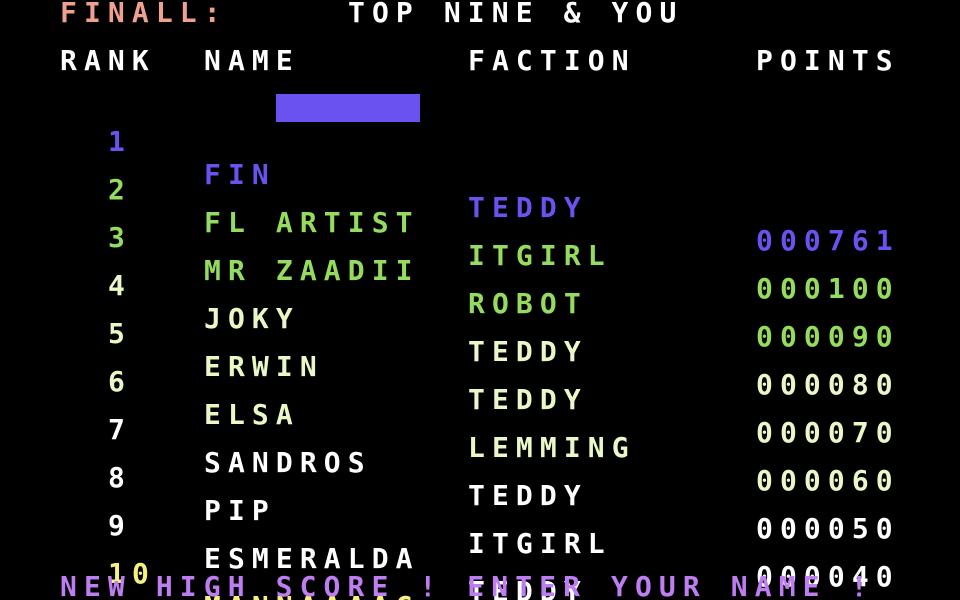  What do you see at coordinates (108, 60) in the screenshot?
I see `column-header-rank: RANK` at bounding box center [108, 60].